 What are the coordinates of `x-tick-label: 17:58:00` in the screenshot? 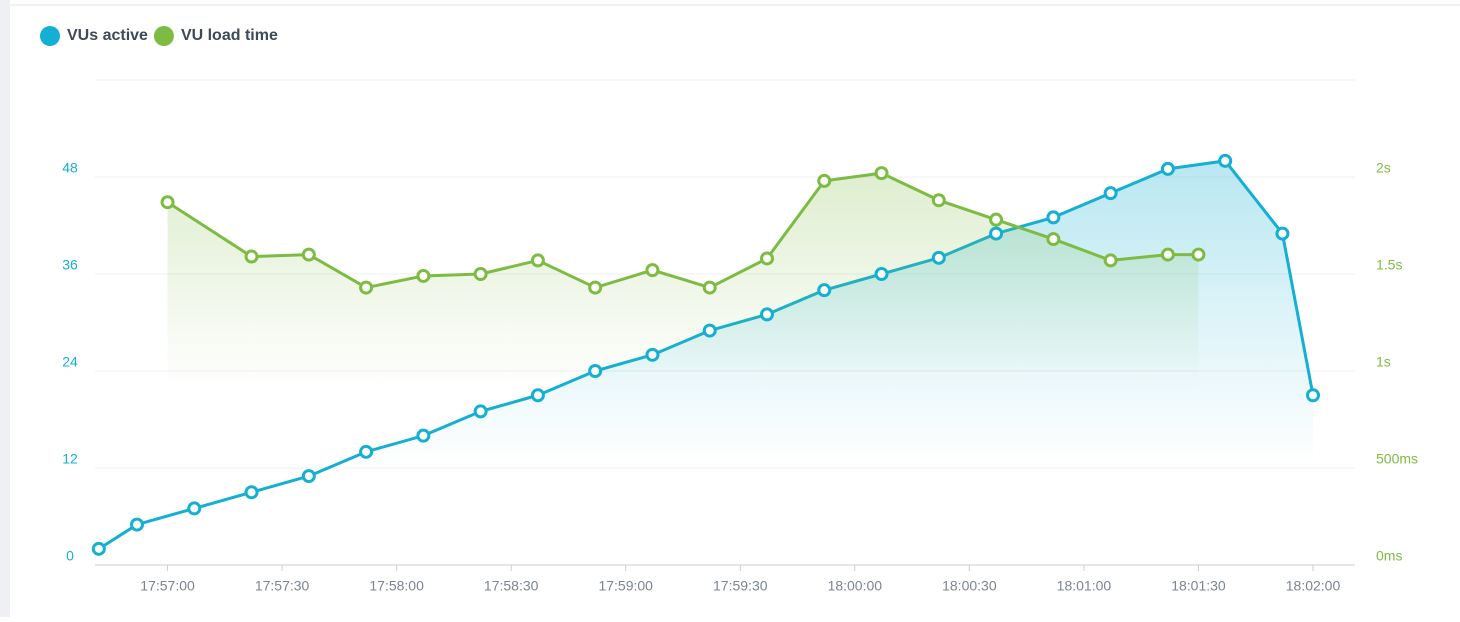 It's located at (396, 586).